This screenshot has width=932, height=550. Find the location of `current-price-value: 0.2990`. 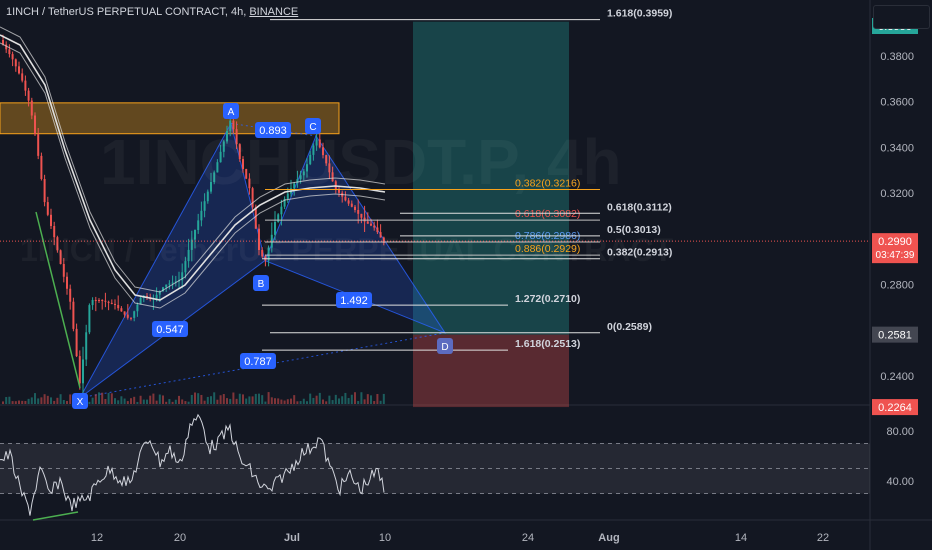

current-price-value: 0.2990 is located at coordinates (895, 242).